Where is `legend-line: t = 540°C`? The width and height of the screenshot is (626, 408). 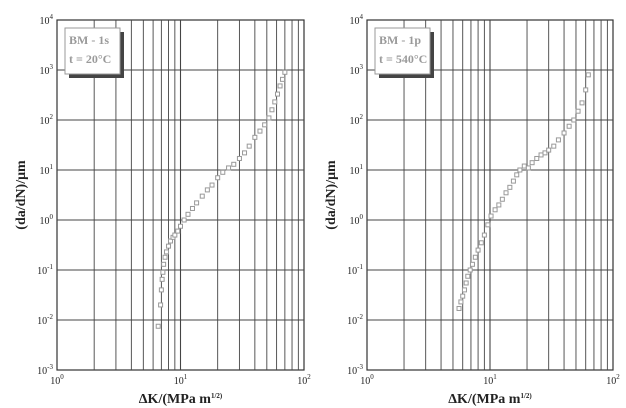
legend-line: t = 540°C is located at coordinates (403, 59).